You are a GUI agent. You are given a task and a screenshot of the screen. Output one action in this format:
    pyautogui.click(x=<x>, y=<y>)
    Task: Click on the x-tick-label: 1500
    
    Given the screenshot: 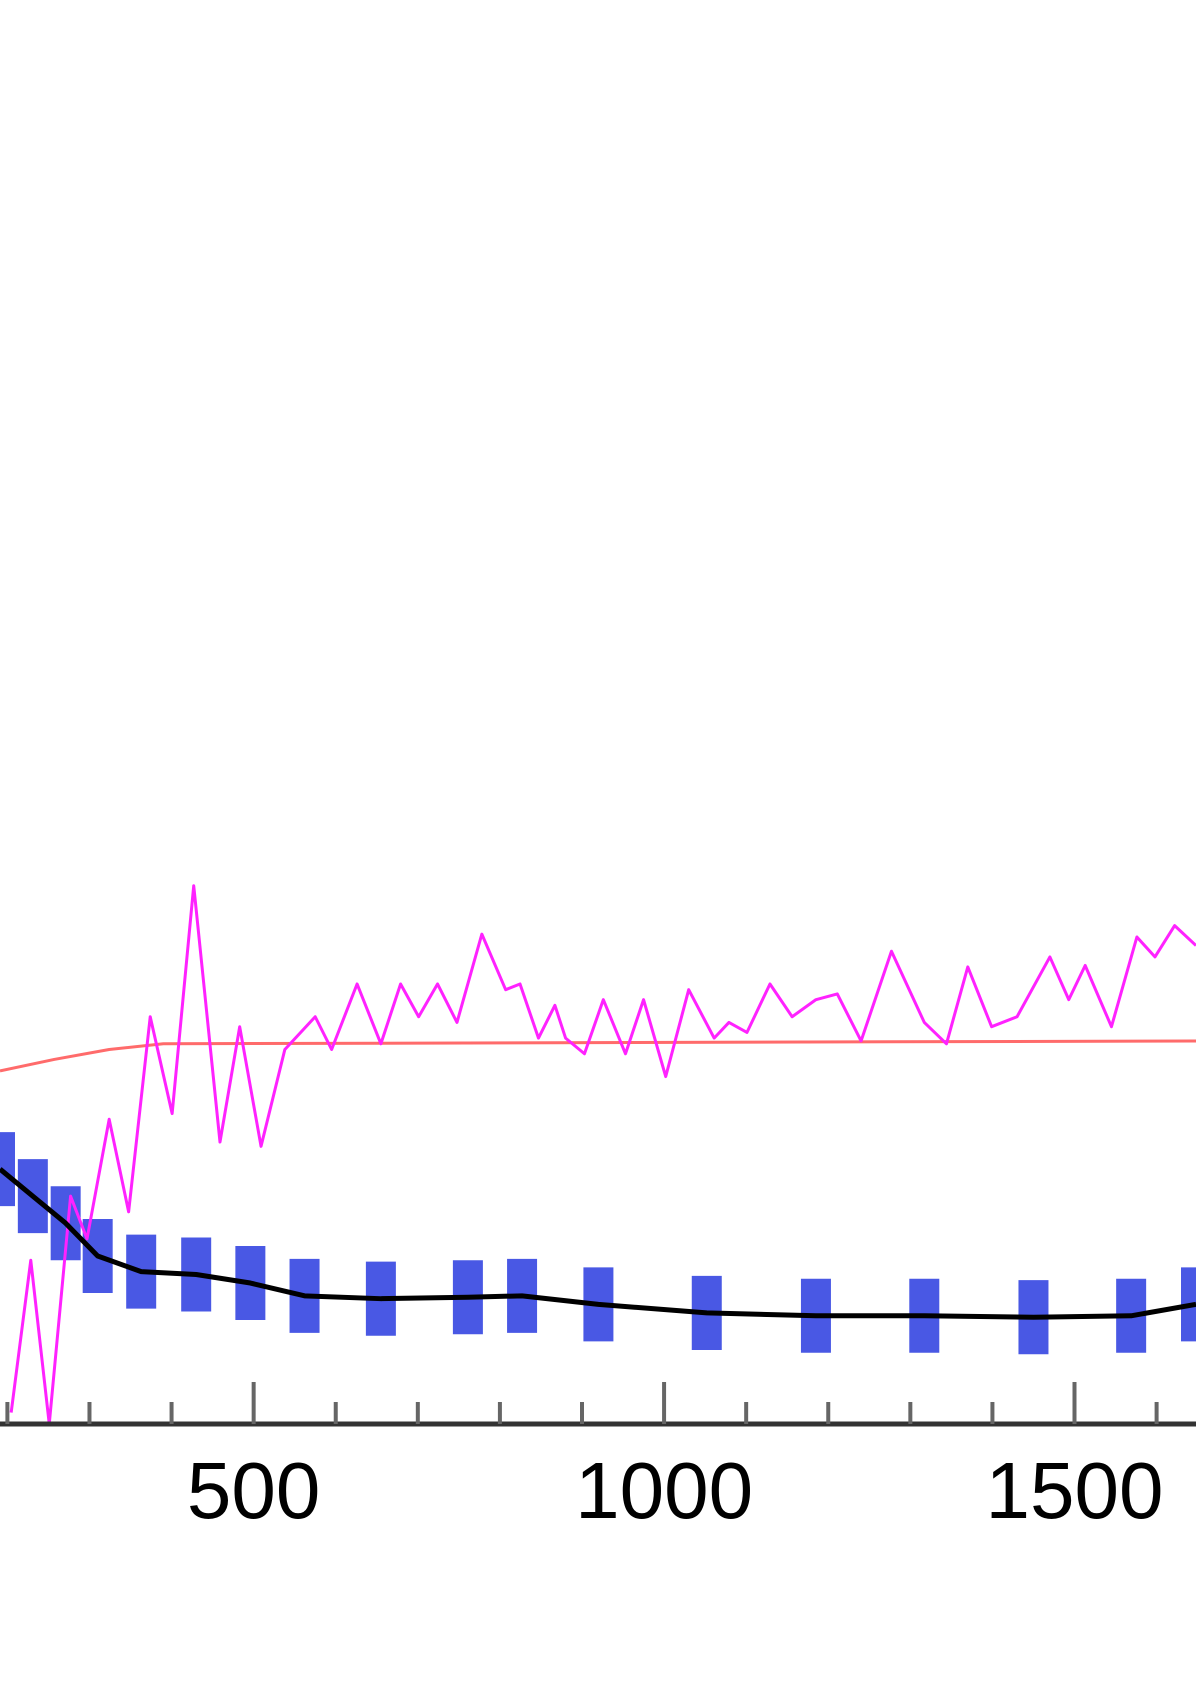 What is the action you would take?
    pyautogui.click(x=1075, y=1490)
    